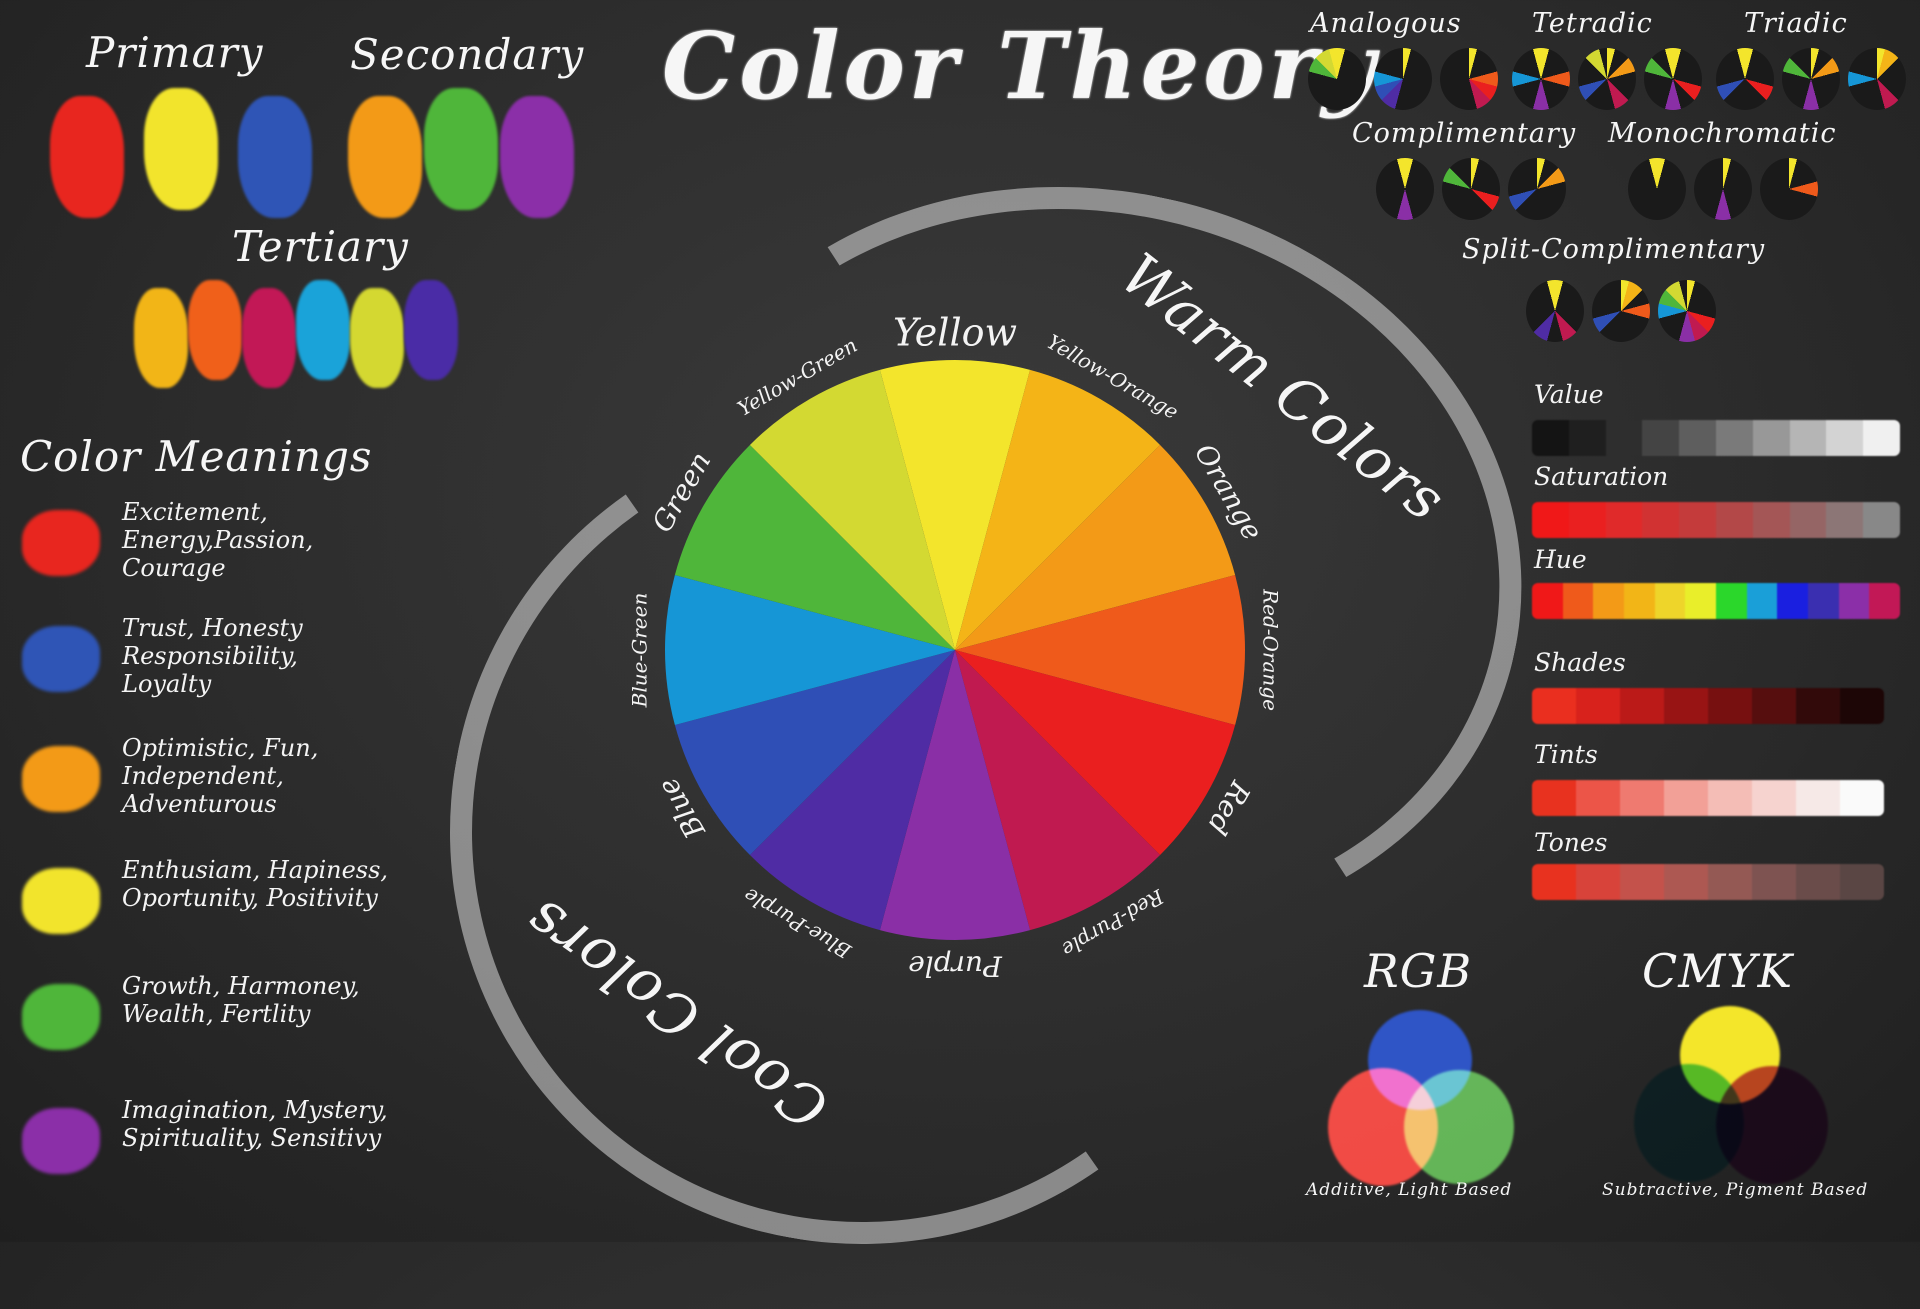  What do you see at coordinates (1601, 476) in the screenshot?
I see `saturation-label: Saturation` at bounding box center [1601, 476].